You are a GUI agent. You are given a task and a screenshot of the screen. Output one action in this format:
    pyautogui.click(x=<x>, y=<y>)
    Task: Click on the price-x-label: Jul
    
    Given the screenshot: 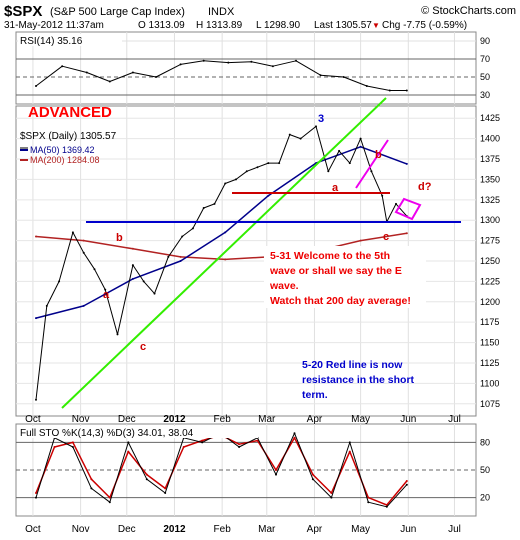 What is the action you would take?
    pyautogui.click(x=454, y=419)
    